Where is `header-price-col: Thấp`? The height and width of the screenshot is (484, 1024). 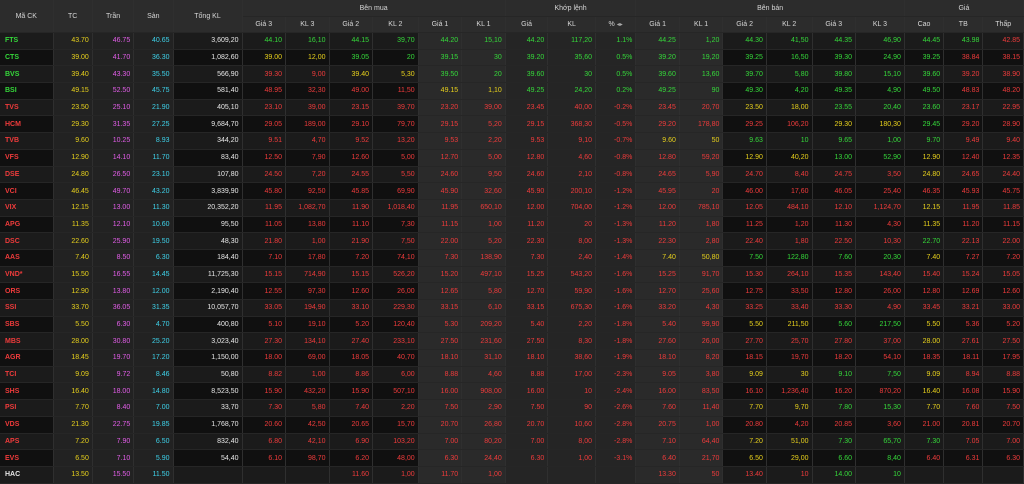
header-price-col: Thấp is located at coordinates (1003, 24).